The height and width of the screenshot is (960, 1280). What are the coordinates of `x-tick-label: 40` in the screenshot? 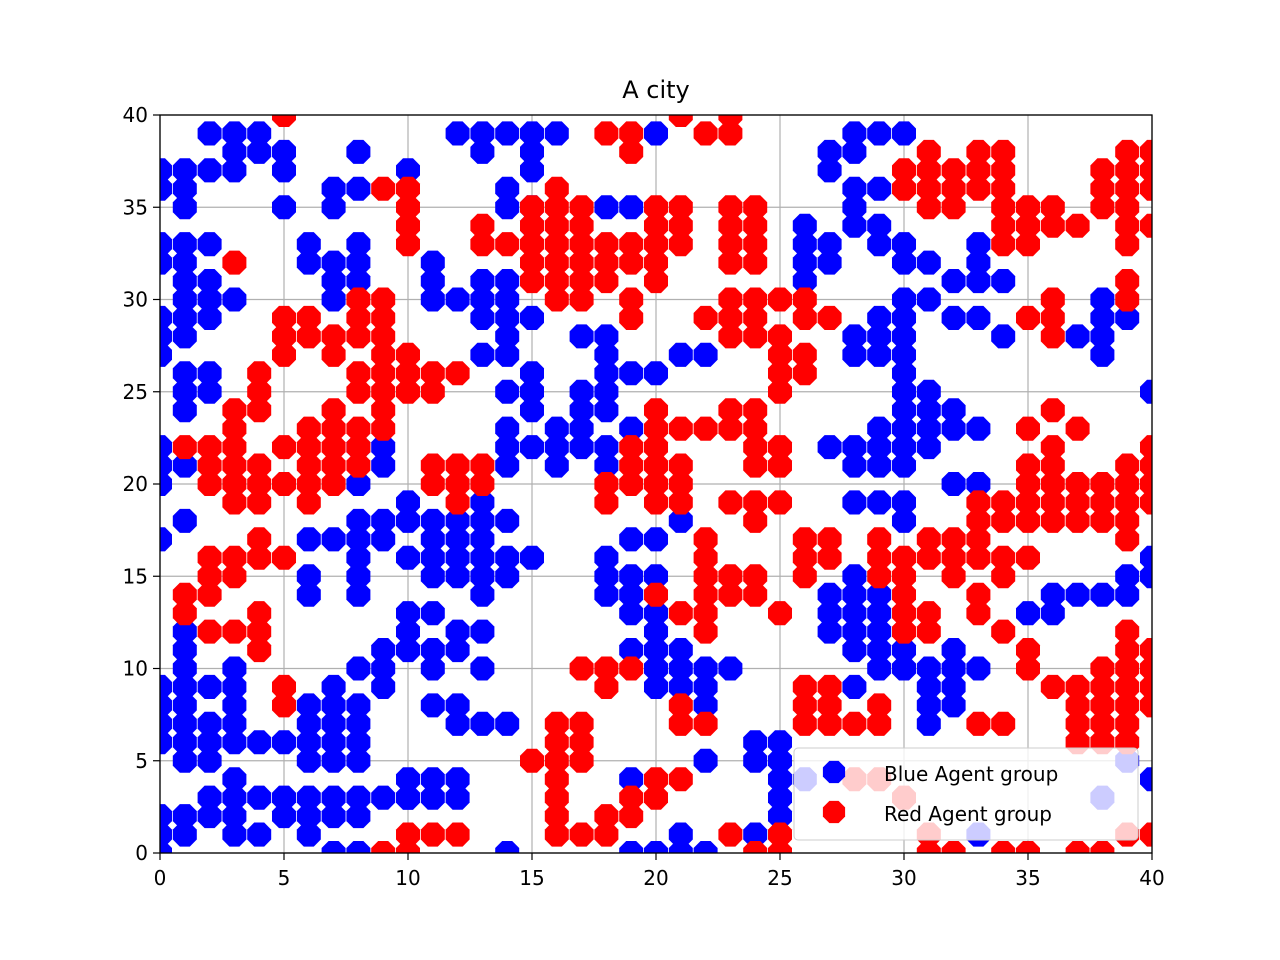 It's located at (1151, 878).